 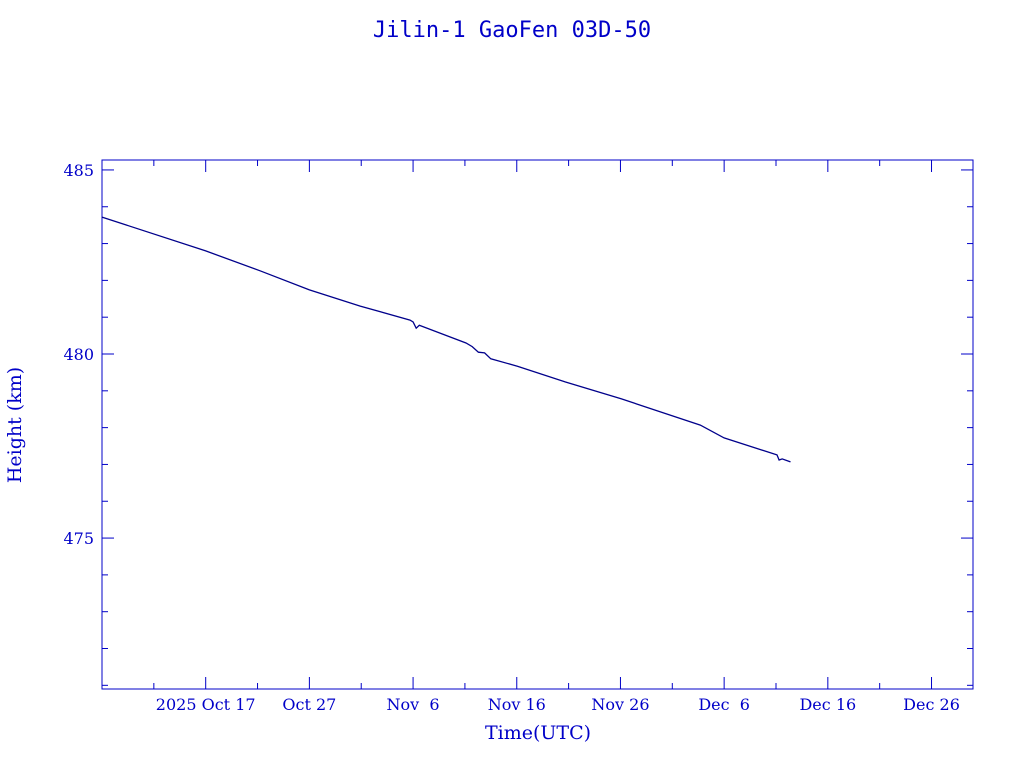 I want to click on y-tick-label: 480, so click(x=78, y=354).